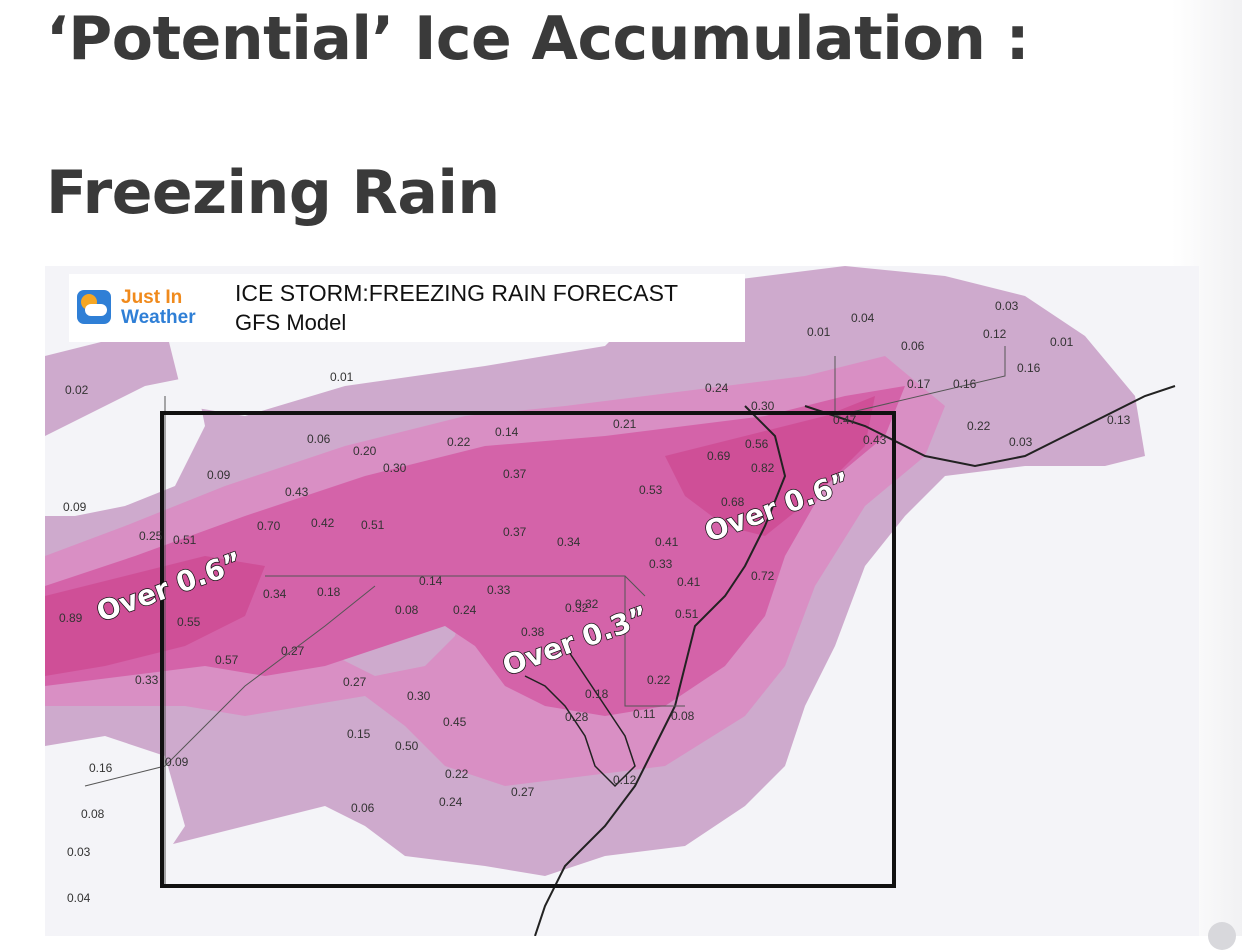 This screenshot has width=1242, height=950. I want to click on ice-band-heavy-east, so click(770, 466).